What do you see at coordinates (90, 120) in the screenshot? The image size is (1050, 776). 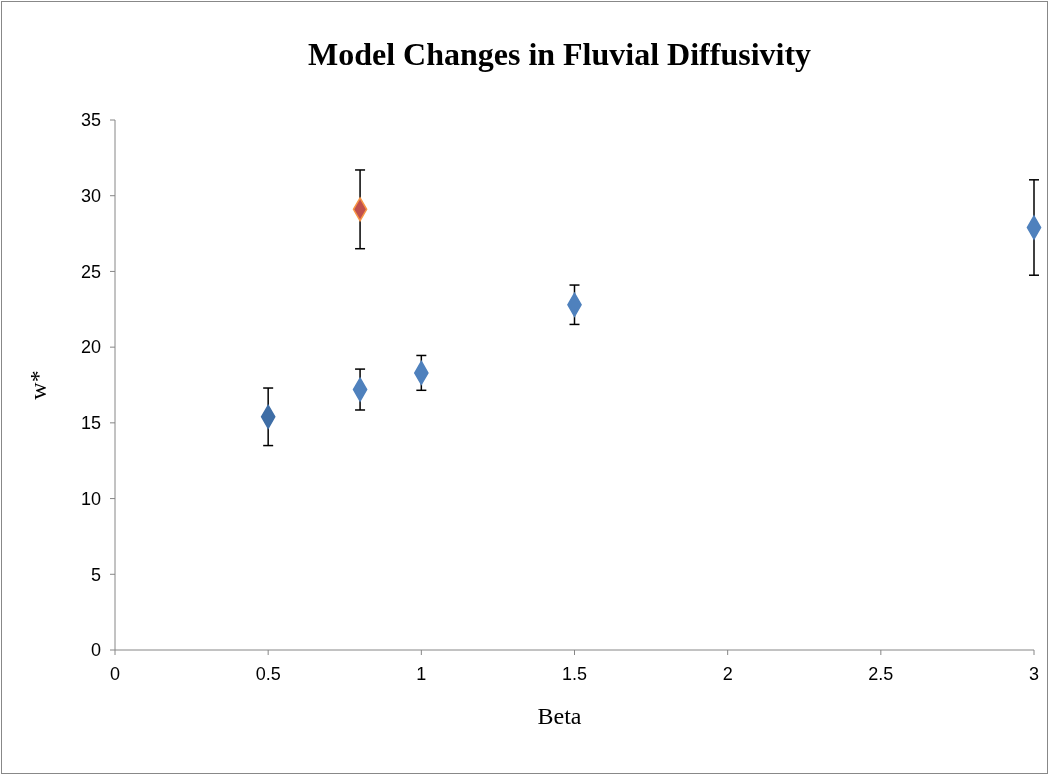 I see `y-tick-label: 35` at bounding box center [90, 120].